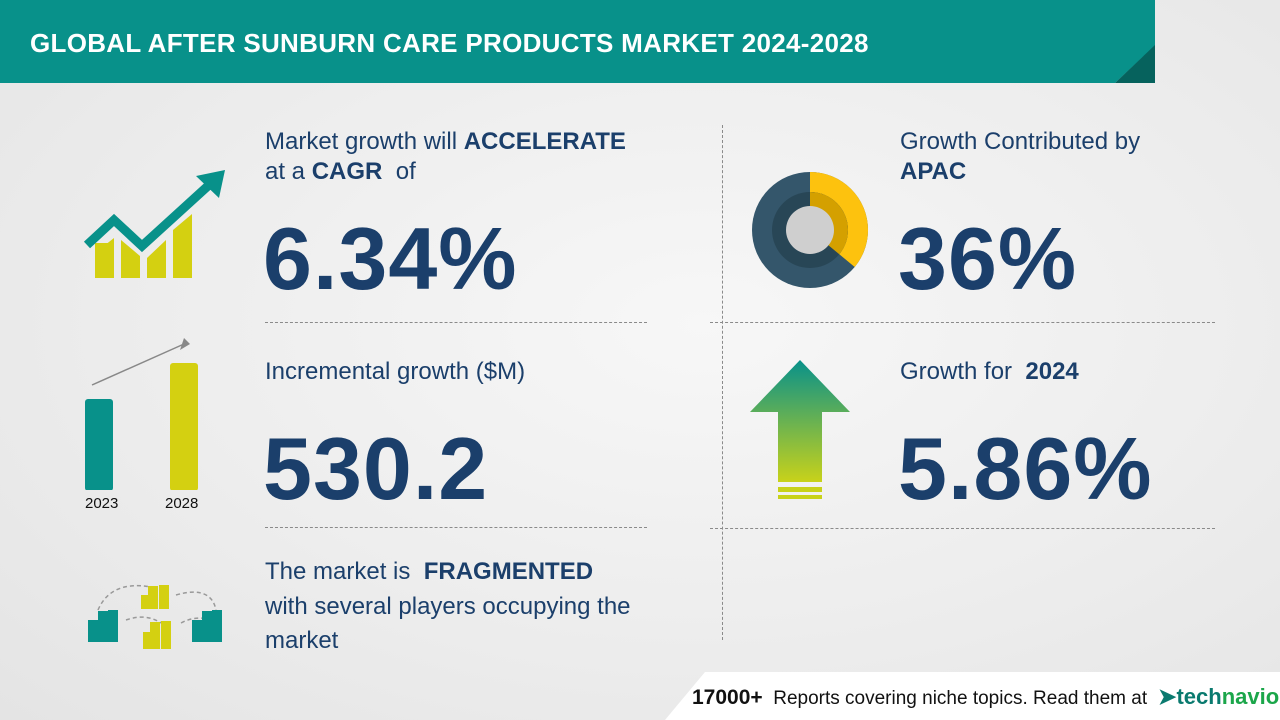 This screenshot has height=720, width=1280. What do you see at coordinates (722, 382) in the screenshot?
I see `vertical-divider` at bounding box center [722, 382].